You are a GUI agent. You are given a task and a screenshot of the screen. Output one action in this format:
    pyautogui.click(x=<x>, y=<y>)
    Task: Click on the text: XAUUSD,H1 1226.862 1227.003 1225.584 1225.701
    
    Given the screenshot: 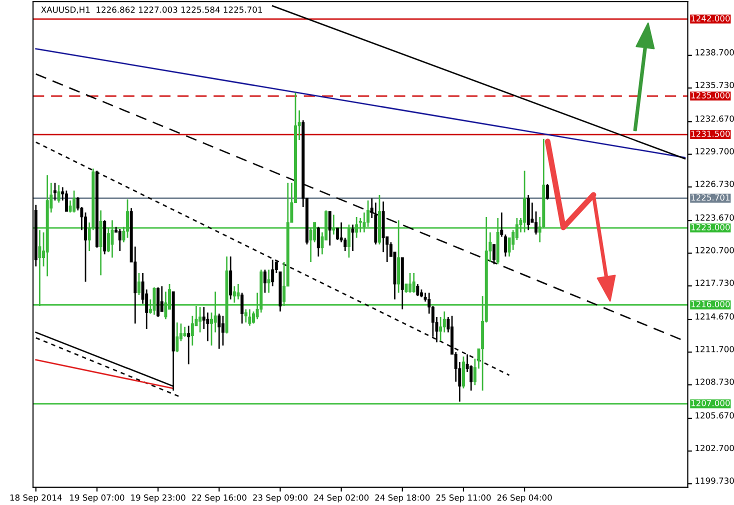 What is the action you would take?
    pyautogui.click(x=151, y=10)
    